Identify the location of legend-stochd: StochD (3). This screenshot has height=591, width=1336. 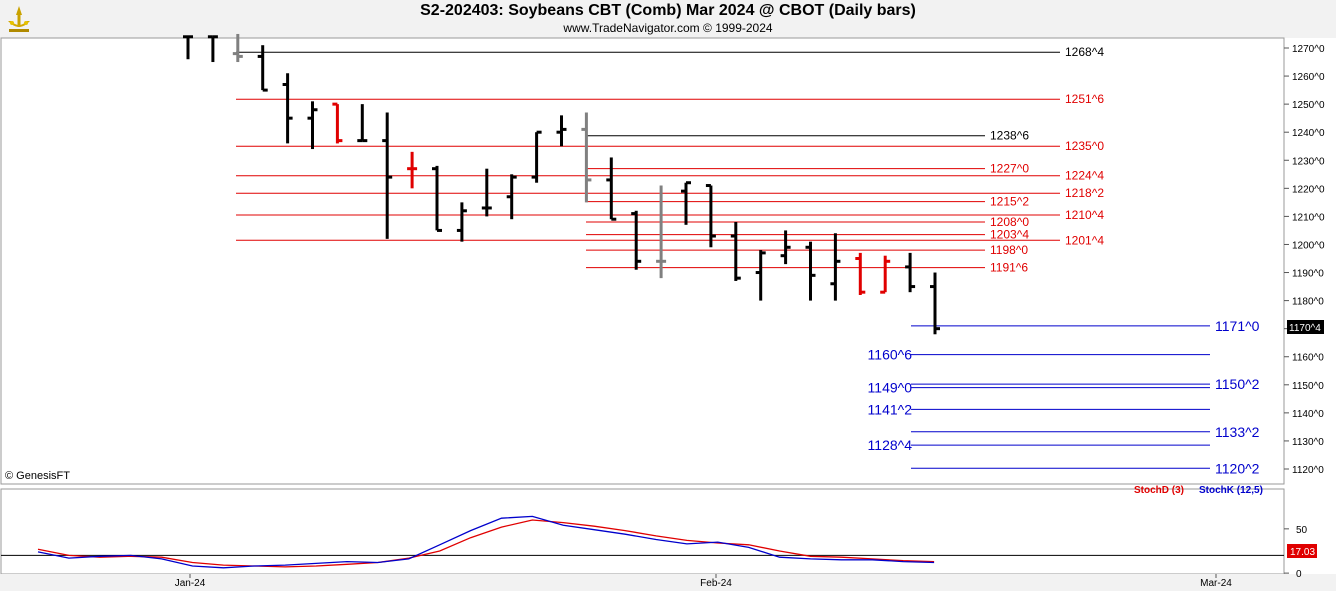
(1159, 490).